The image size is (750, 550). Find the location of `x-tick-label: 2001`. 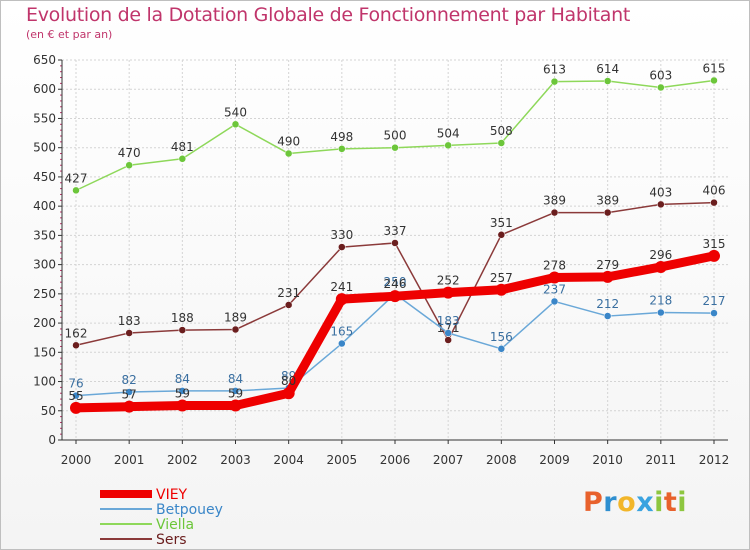

x-tick-label: 2001 is located at coordinates (129, 460).